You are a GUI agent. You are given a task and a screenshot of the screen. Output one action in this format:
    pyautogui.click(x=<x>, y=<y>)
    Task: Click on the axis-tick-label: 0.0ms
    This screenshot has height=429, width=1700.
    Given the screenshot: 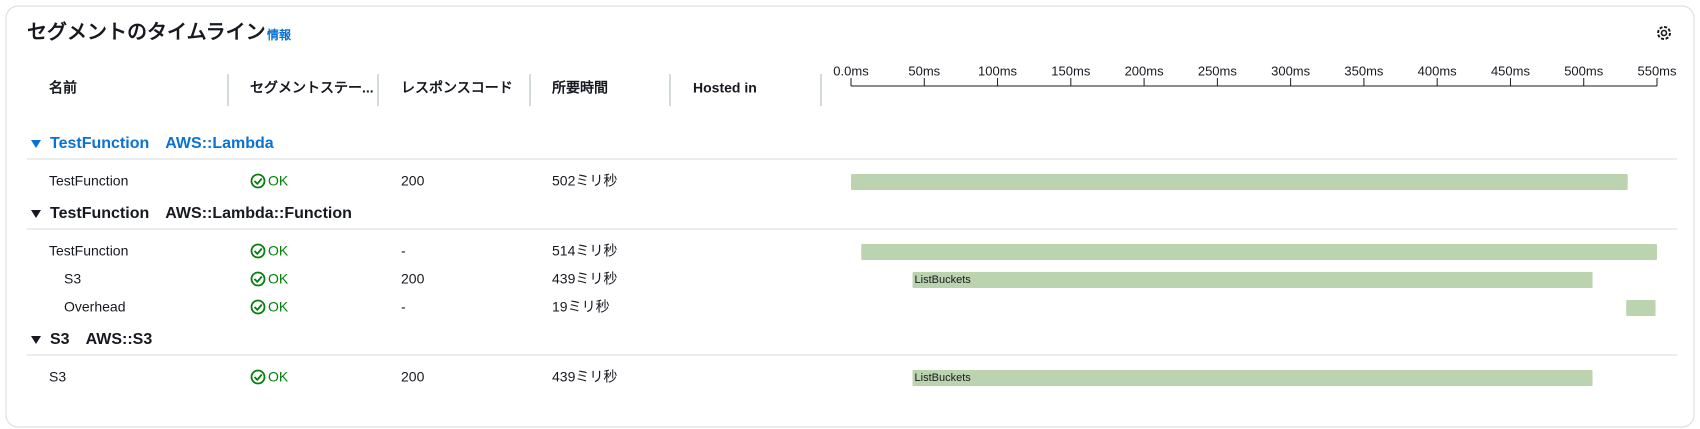 What is the action you would take?
    pyautogui.click(x=851, y=70)
    